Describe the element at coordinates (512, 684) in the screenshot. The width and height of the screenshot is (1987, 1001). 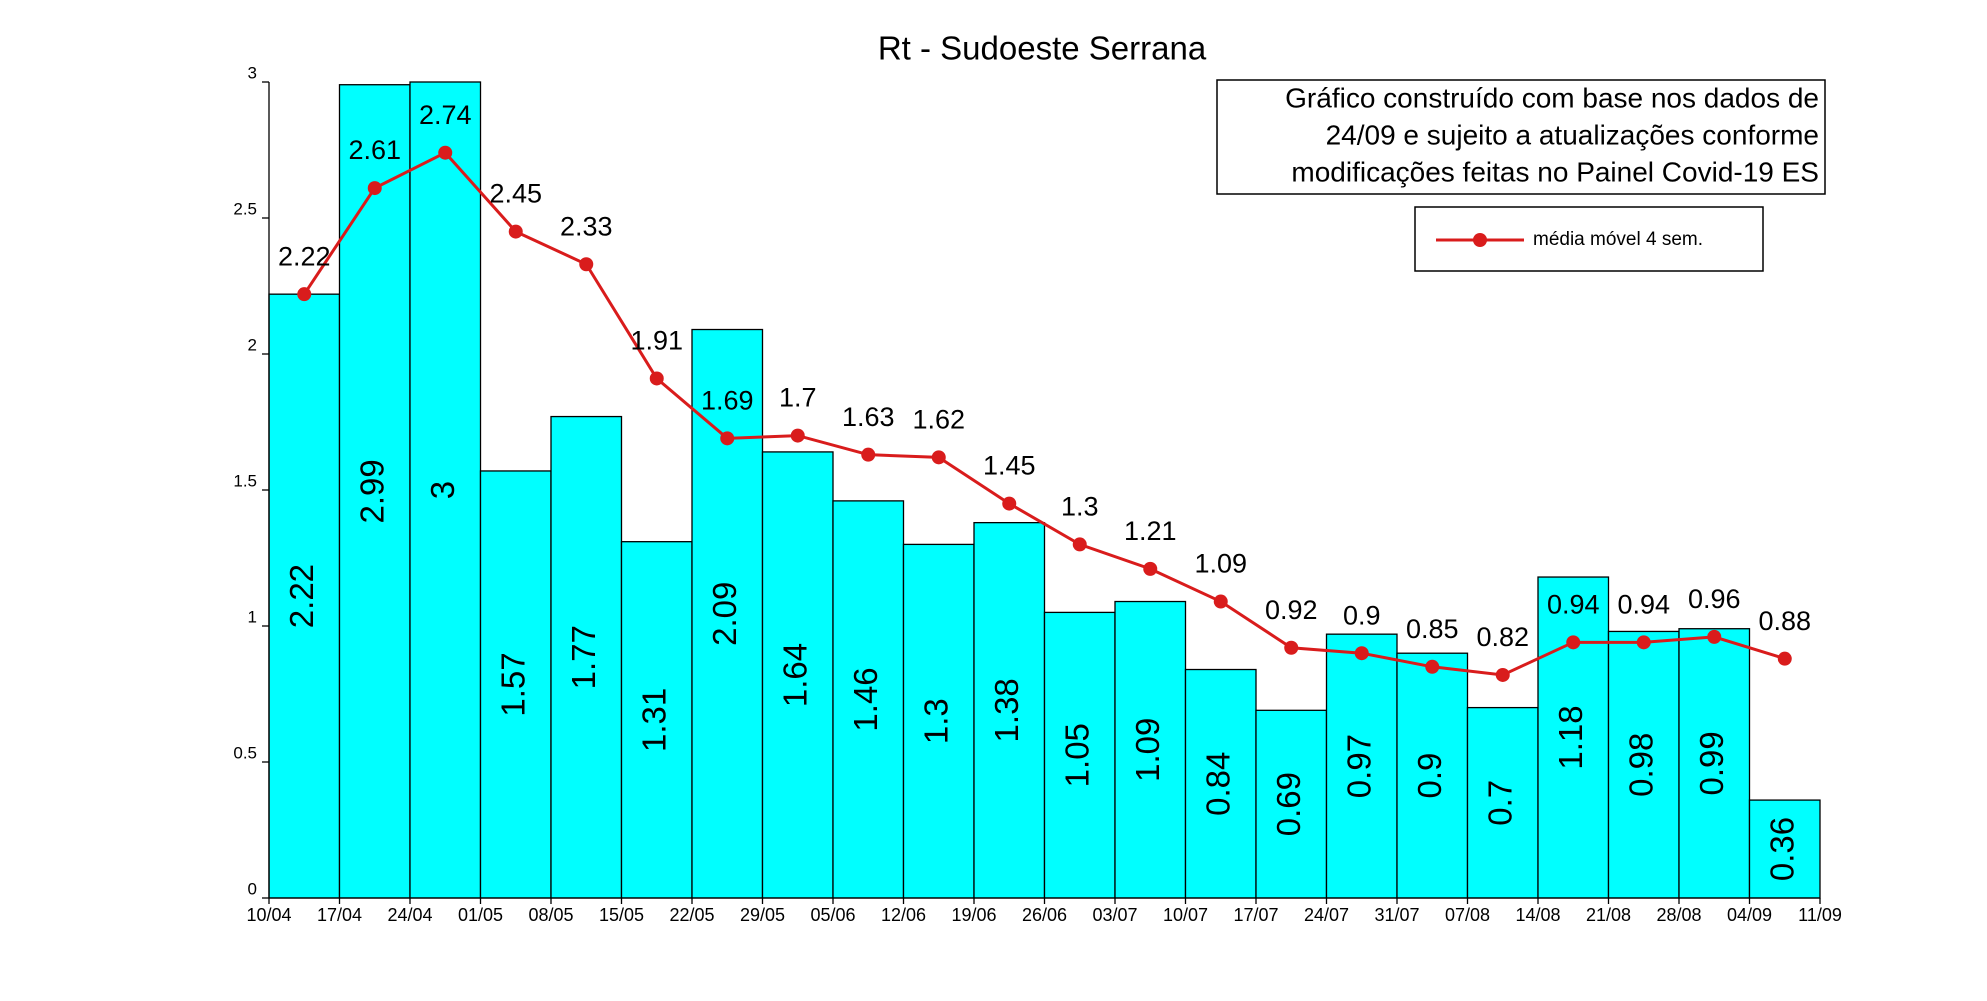
I see `bar-value-label: 1.57` at that location.